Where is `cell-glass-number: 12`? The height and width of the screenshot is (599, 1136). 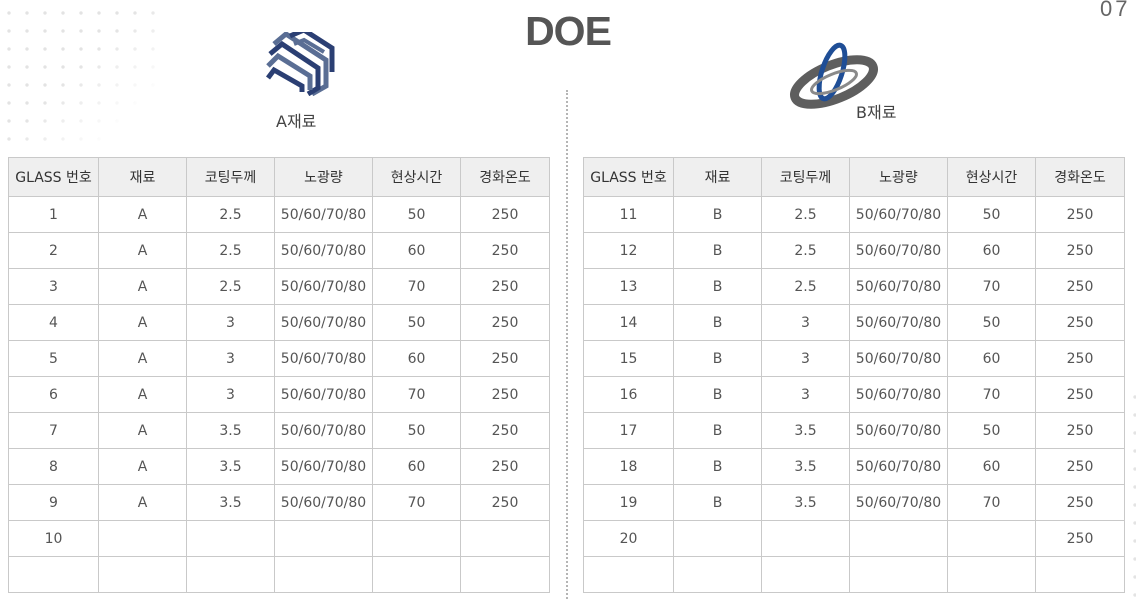
cell-glass-number: 12 is located at coordinates (628, 250).